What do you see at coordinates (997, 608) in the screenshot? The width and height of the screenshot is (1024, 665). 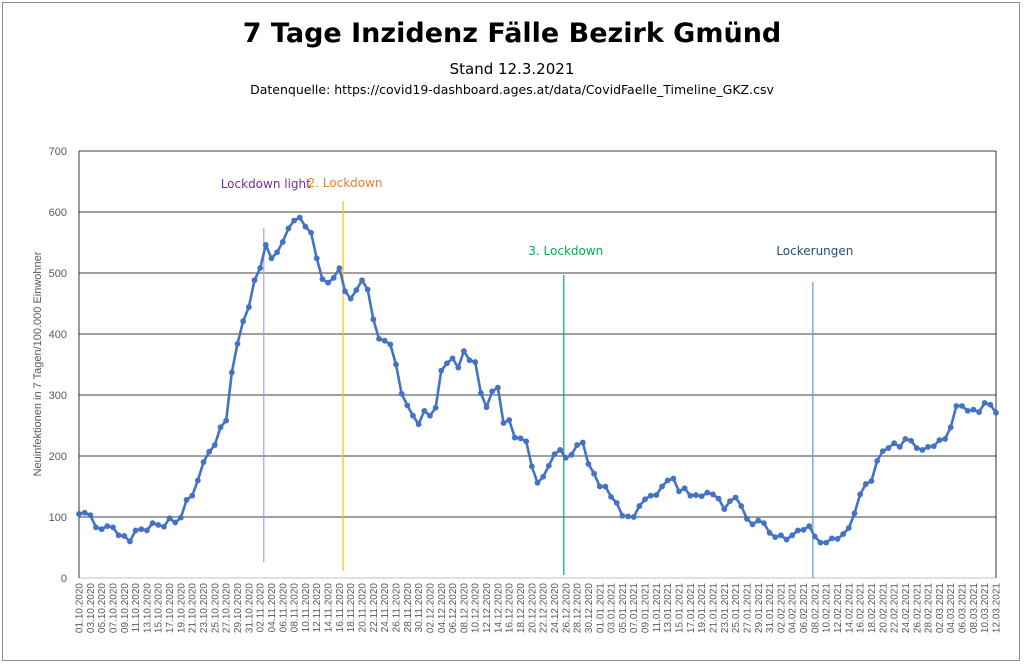 I see `x-tick-label: 12.03.2021` at bounding box center [997, 608].